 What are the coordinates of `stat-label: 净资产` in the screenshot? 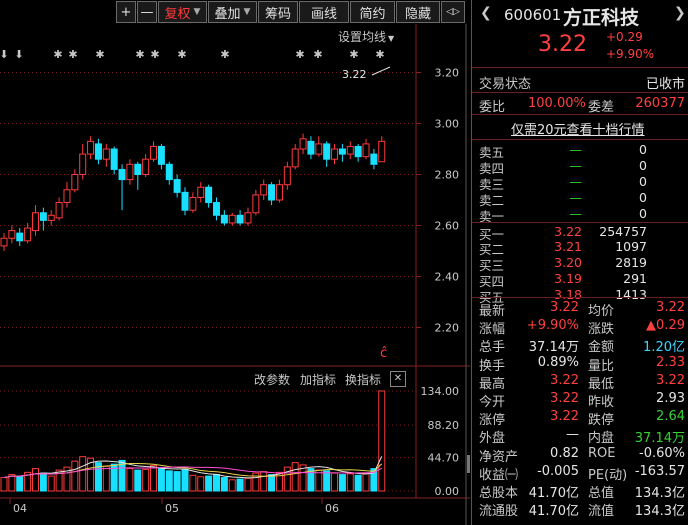 It's located at (499, 457).